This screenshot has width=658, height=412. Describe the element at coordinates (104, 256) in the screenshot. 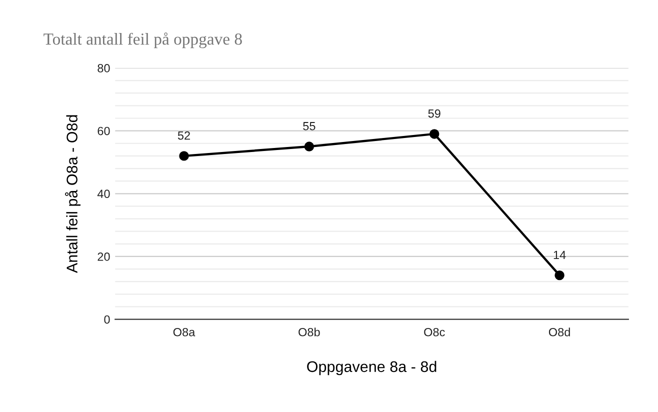

I see `y-tick-label: 20` at that location.